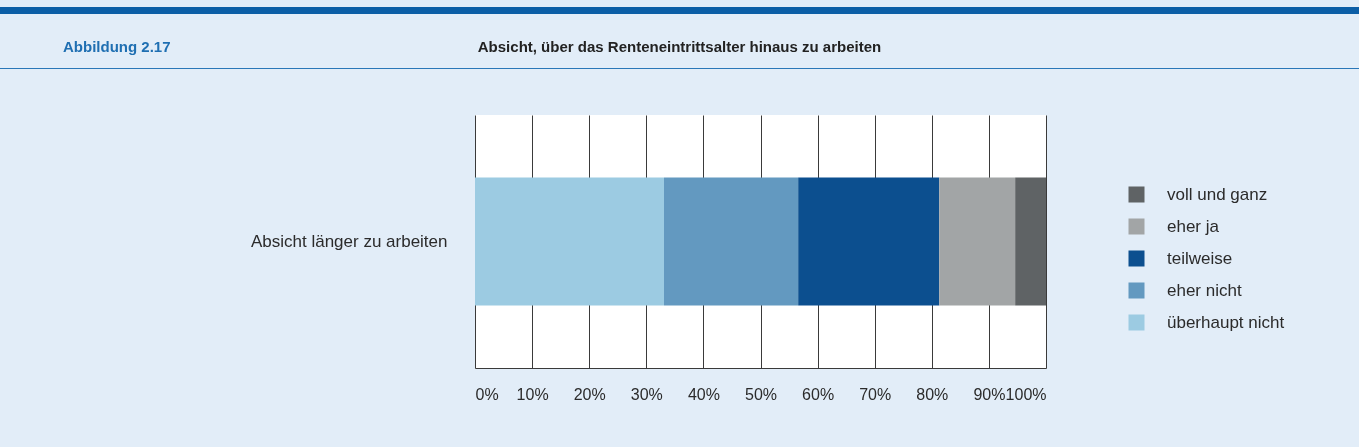 This screenshot has height=447, width=1359. Describe the element at coordinates (1217, 194) in the screenshot. I see `legend-label: voll und ganz` at that location.